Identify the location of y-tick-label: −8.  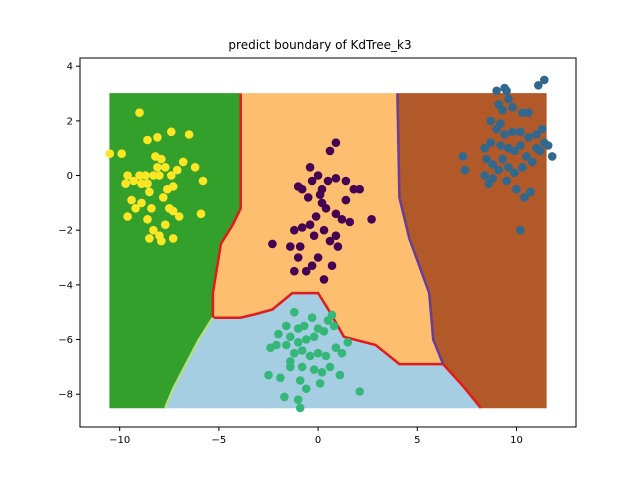
(65, 395).